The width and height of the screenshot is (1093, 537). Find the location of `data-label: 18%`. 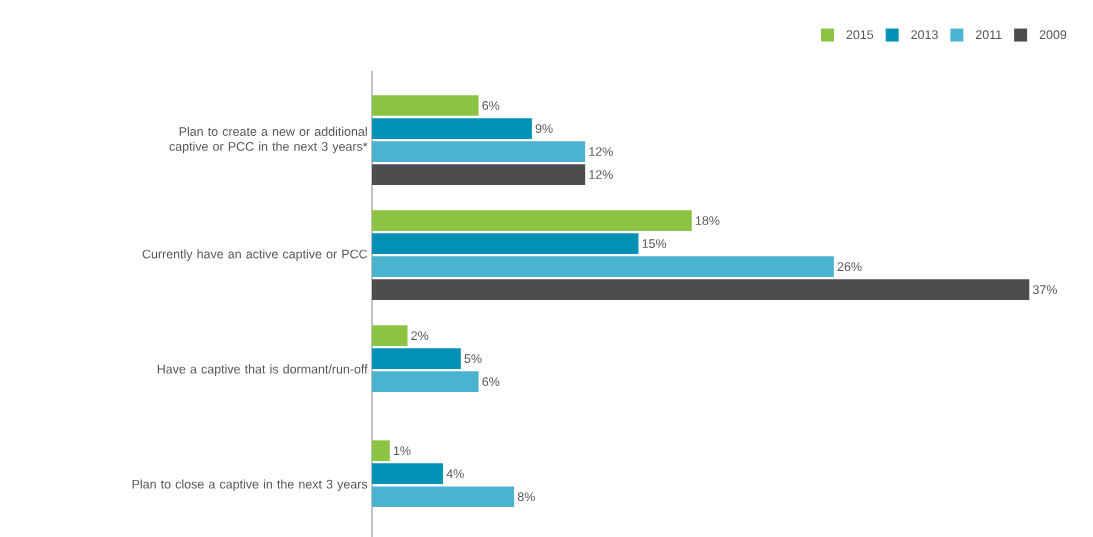

data-label: 18% is located at coordinates (707, 220).